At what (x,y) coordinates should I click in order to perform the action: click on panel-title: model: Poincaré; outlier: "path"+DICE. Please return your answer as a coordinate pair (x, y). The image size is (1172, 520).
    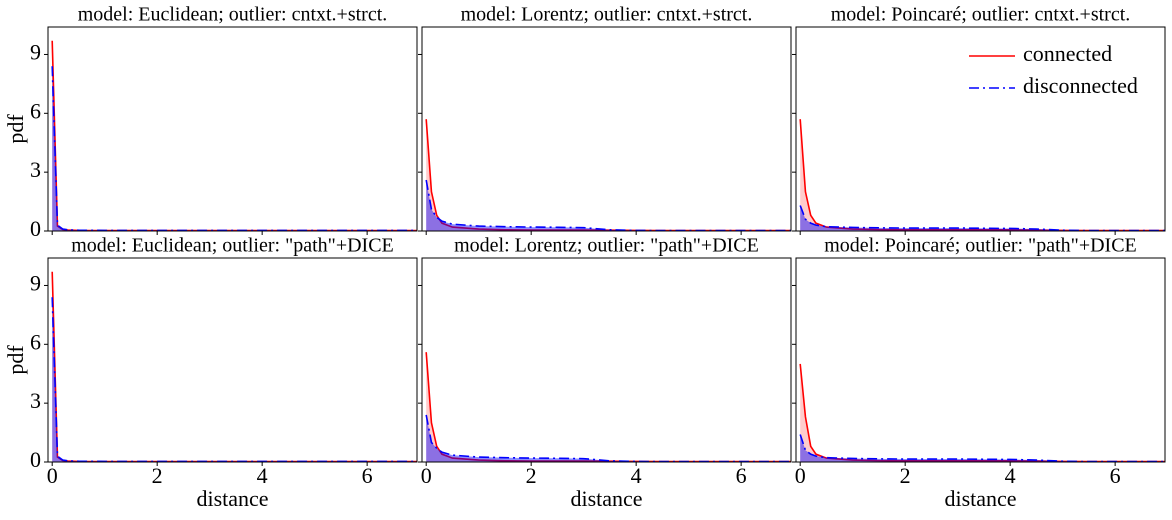
    Looking at the image, I should click on (980, 246).